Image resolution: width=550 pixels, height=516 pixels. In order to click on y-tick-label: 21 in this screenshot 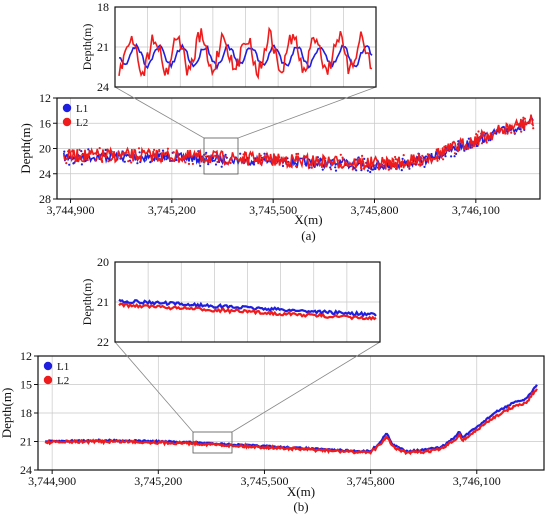, I will do `click(26, 442)`.